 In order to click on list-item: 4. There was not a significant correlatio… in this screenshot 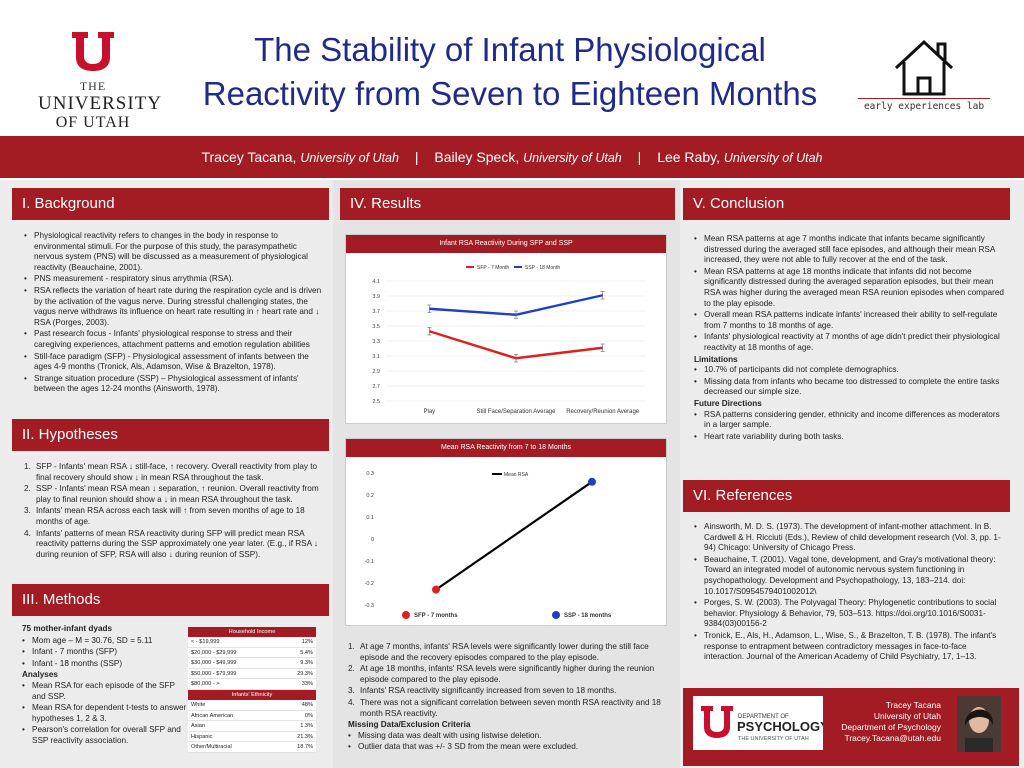, I will do `click(504, 707)`.